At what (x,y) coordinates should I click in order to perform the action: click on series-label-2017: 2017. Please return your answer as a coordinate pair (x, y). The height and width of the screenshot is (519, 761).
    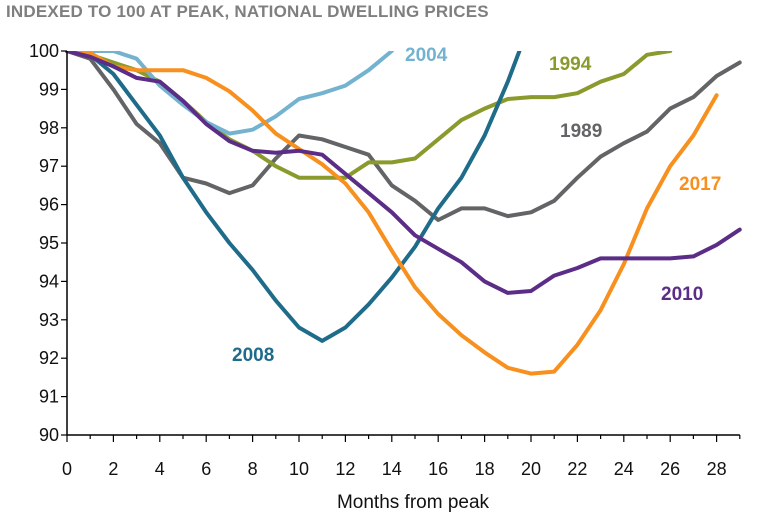
    Looking at the image, I should click on (700, 184).